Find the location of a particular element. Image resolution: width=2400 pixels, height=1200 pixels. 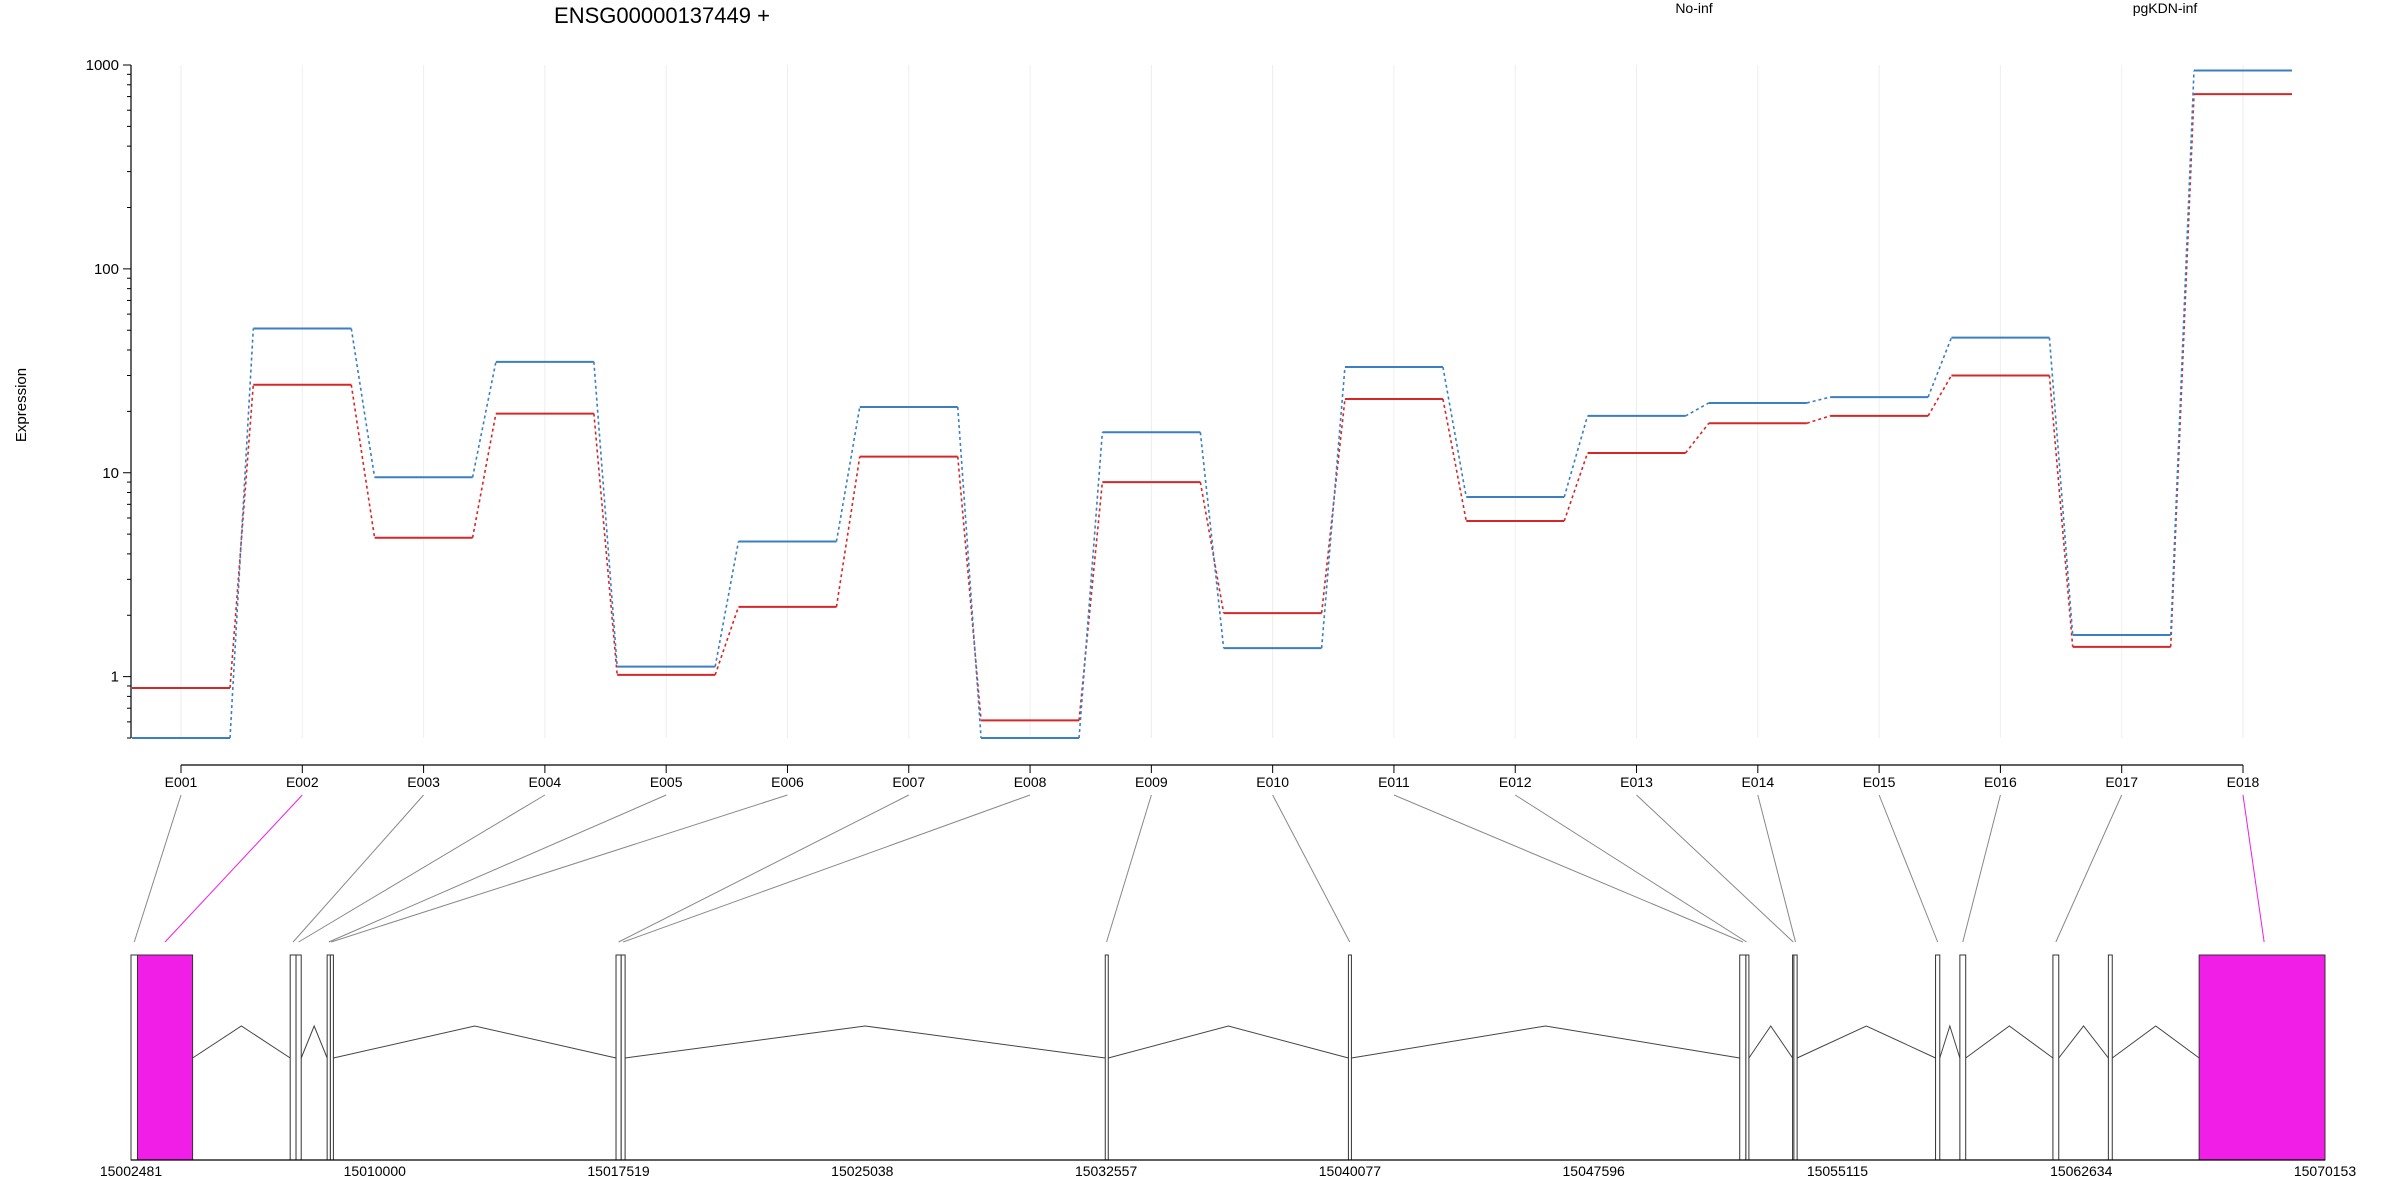

x-tick-label-e017: E017 is located at coordinates (2121, 782).